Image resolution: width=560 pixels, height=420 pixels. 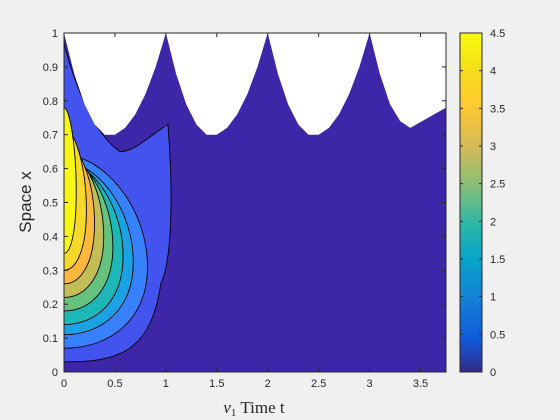 I want to click on x-tick-label: 0, so click(x=64, y=384).